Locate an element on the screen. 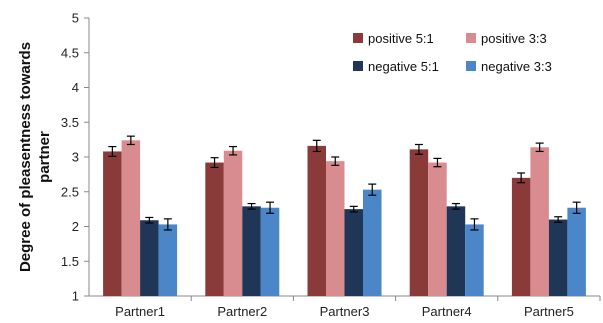 The image size is (603, 323). category-labels: Partner1 Partner2 Partner3 Partner4 Partner5 is located at coordinates (358, 307).